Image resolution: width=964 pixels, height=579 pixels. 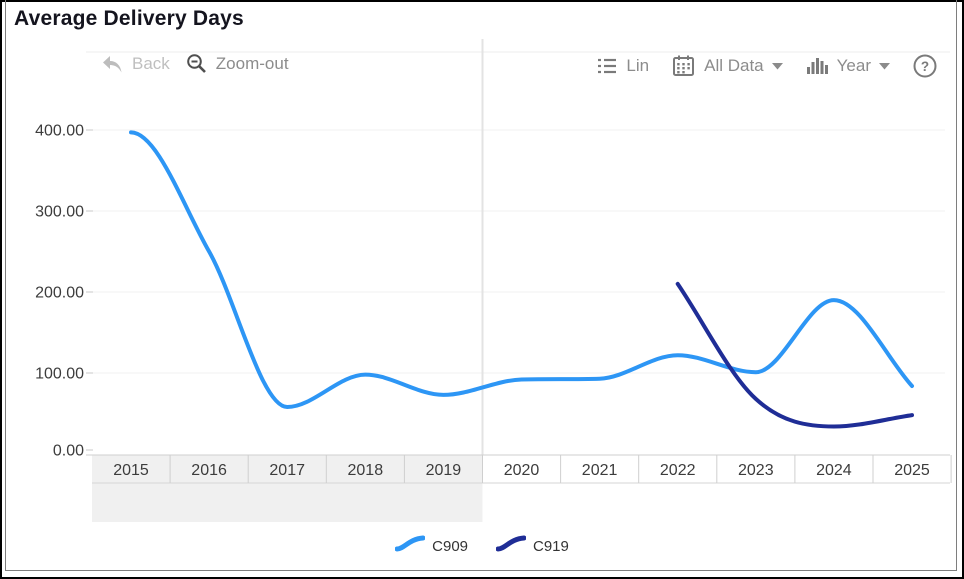 What do you see at coordinates (678, 470) in the screenshot?
I see `x-axis-label: 2022` at bounding box center [678, 470].